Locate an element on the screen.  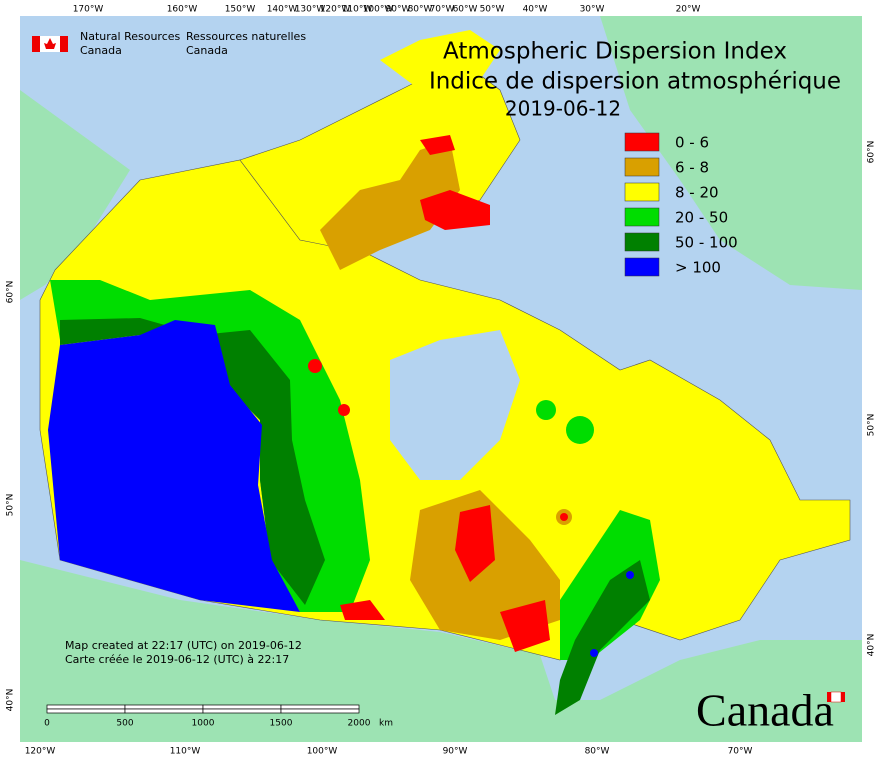
alaska is located at coordinates (75, 195).